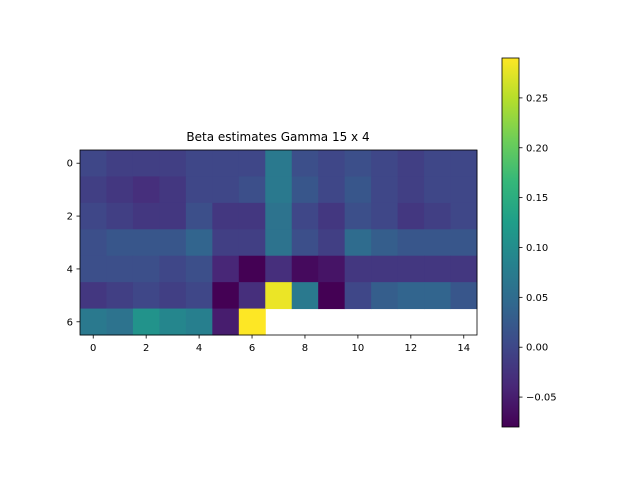  What do you see at coordinates (146, 348) in the screenshot?
I see `x-tick-label: 2` at bounding box center [146, 348].